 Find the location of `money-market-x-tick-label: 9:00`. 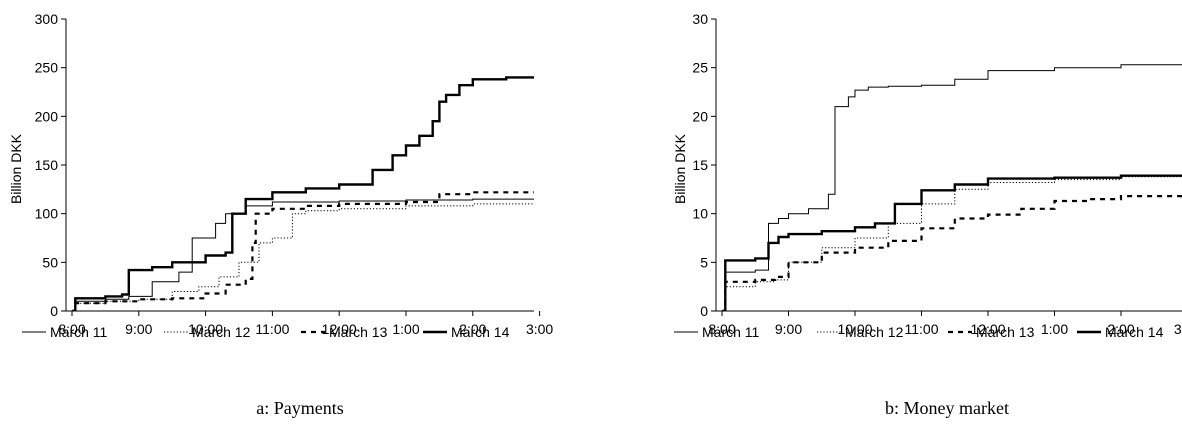

money-market-x-tick-label: 9:00 is located at coordinates (788, 329).